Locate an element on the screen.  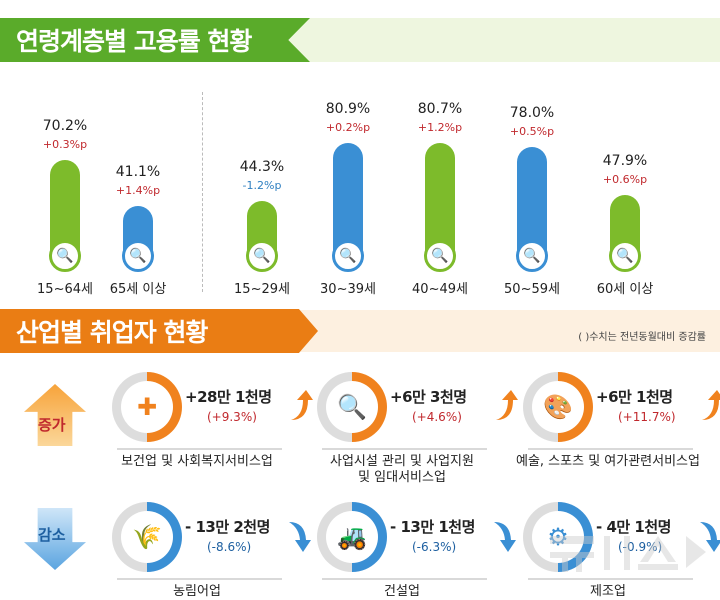
increase-ring: 🔍 is located at coordinates (352, 407).